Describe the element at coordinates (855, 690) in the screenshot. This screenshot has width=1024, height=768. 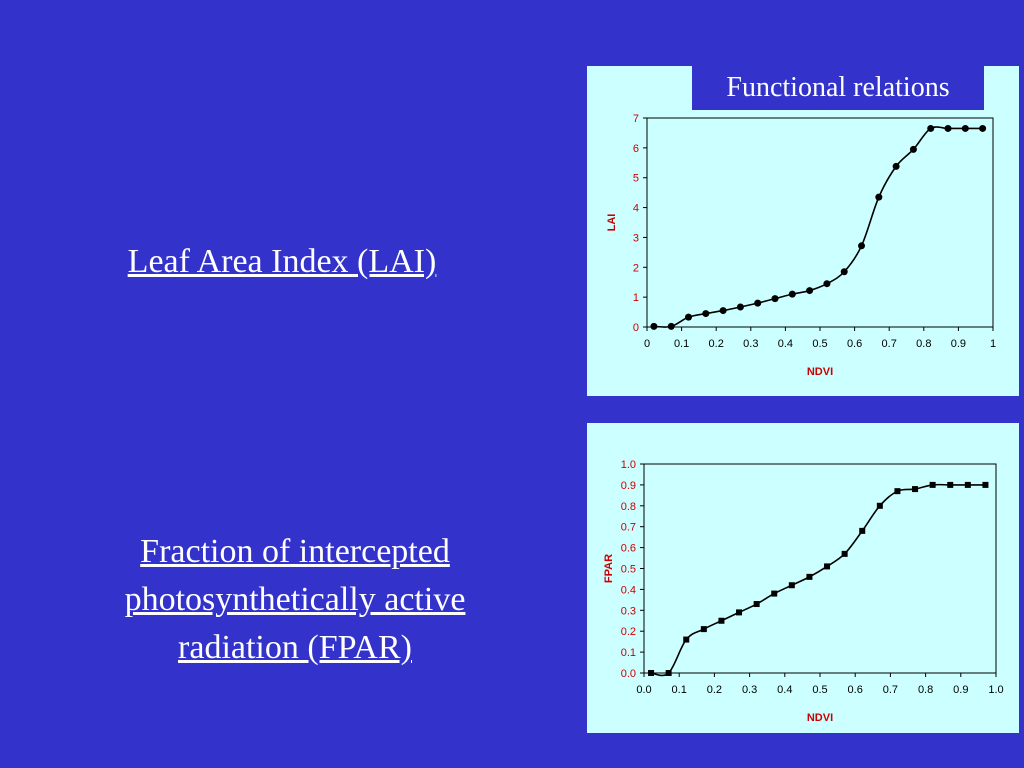
I see `fpar-x-tick-label: 0.6` at that location.